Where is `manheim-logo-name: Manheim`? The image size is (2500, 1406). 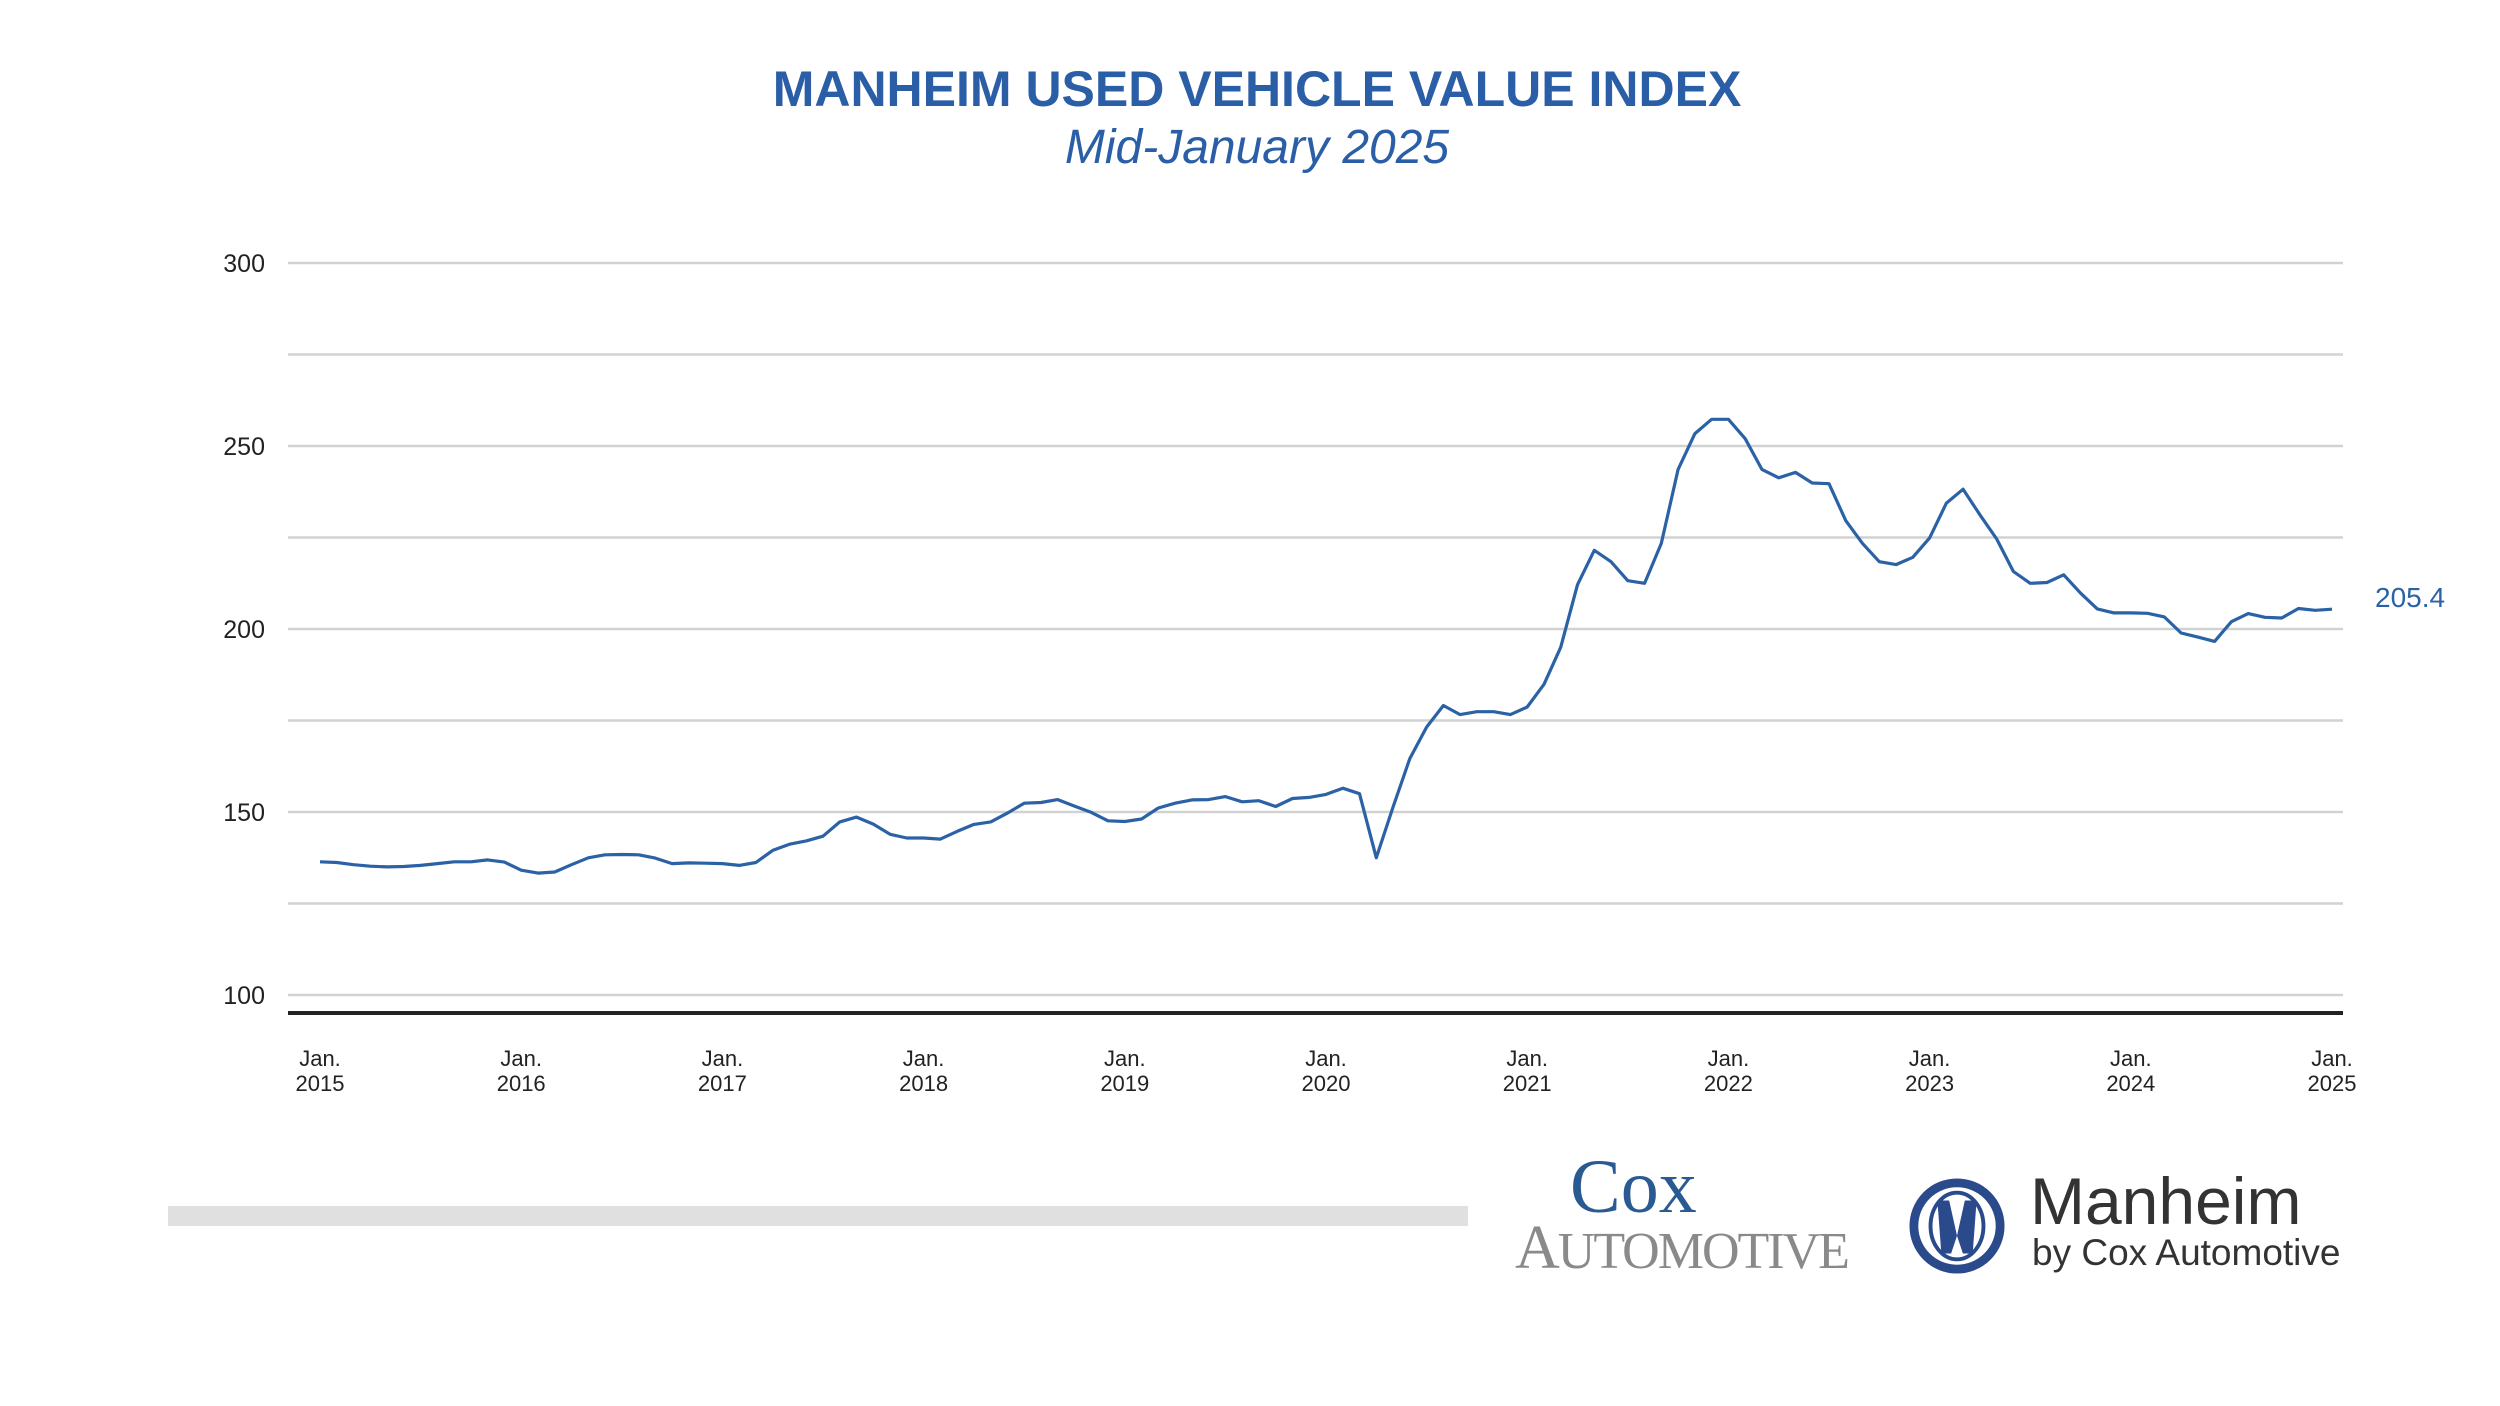
manheim-logo-name: Manheim is located at coordinates (2166, 1201).